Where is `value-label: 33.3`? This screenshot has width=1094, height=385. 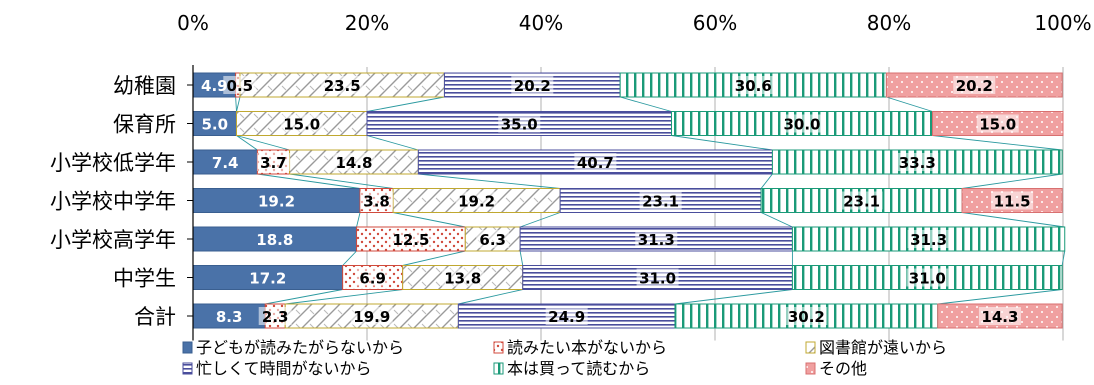
value-label: 33.3 is located at coordinates (917, 163).